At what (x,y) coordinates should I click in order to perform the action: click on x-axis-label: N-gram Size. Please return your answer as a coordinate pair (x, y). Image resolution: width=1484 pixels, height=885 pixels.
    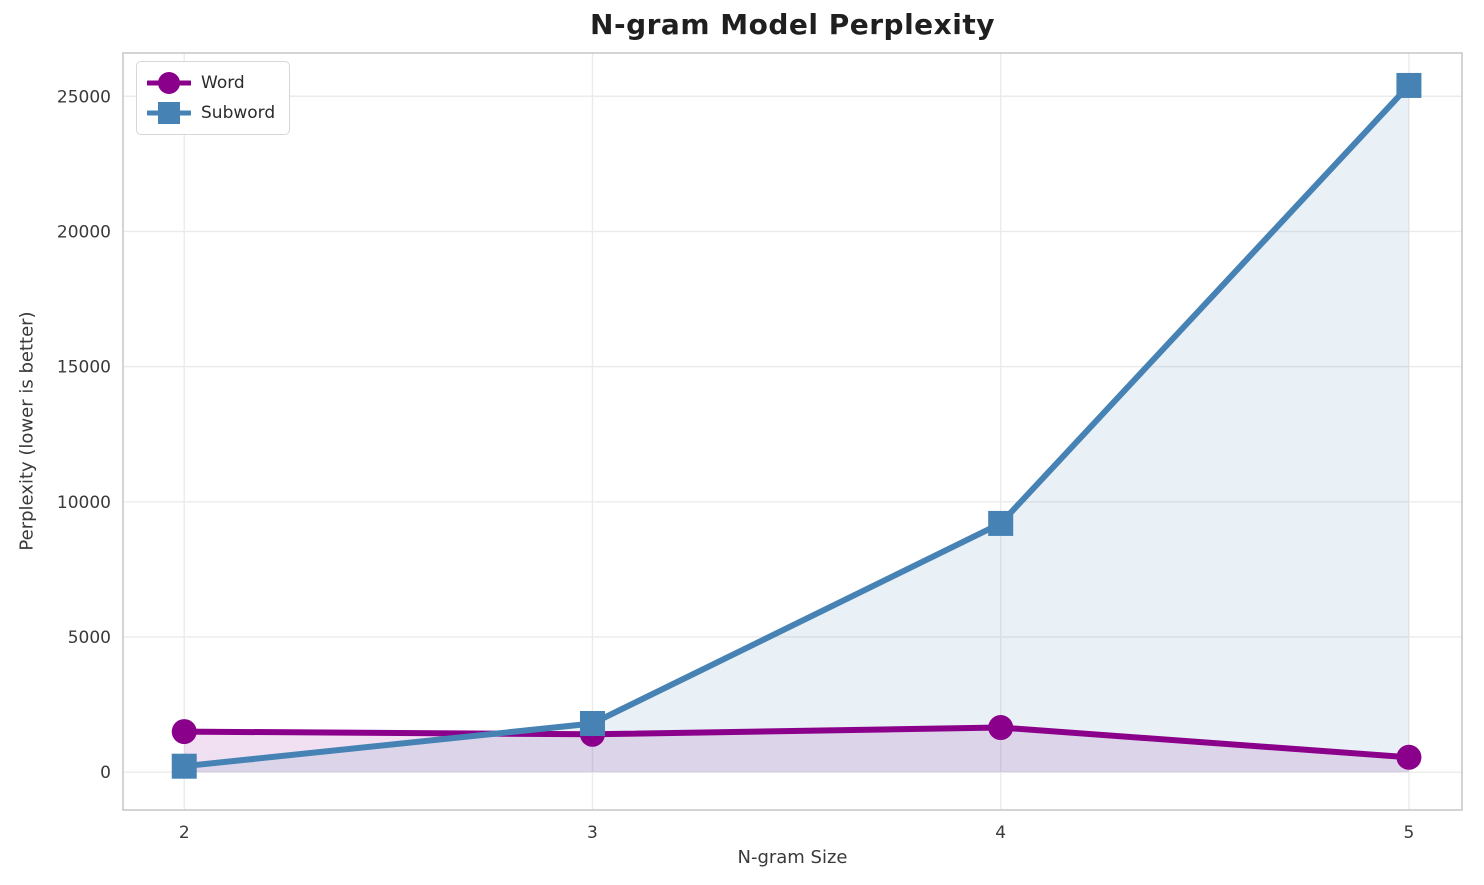
    Looking at the image, I should click on (792, 857).